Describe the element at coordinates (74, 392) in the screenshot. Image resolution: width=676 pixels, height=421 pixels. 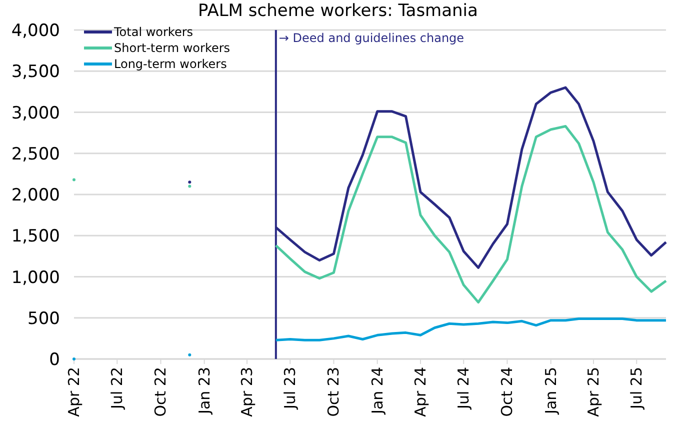
I see `x-tick-label: Apr 22` at that location.